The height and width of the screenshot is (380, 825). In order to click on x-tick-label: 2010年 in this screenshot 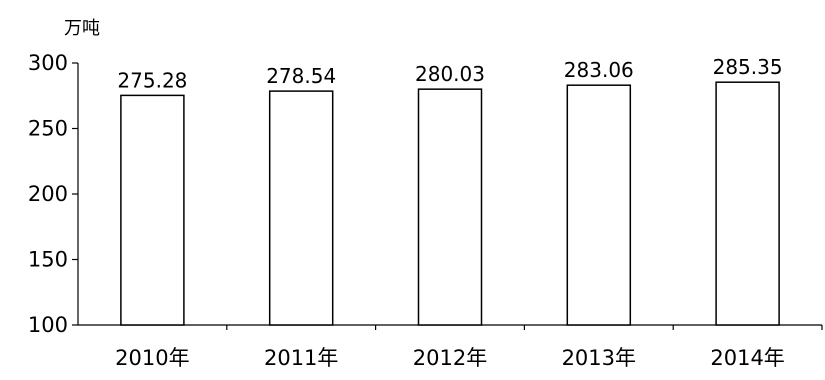, I will do `click(152, 358)`.